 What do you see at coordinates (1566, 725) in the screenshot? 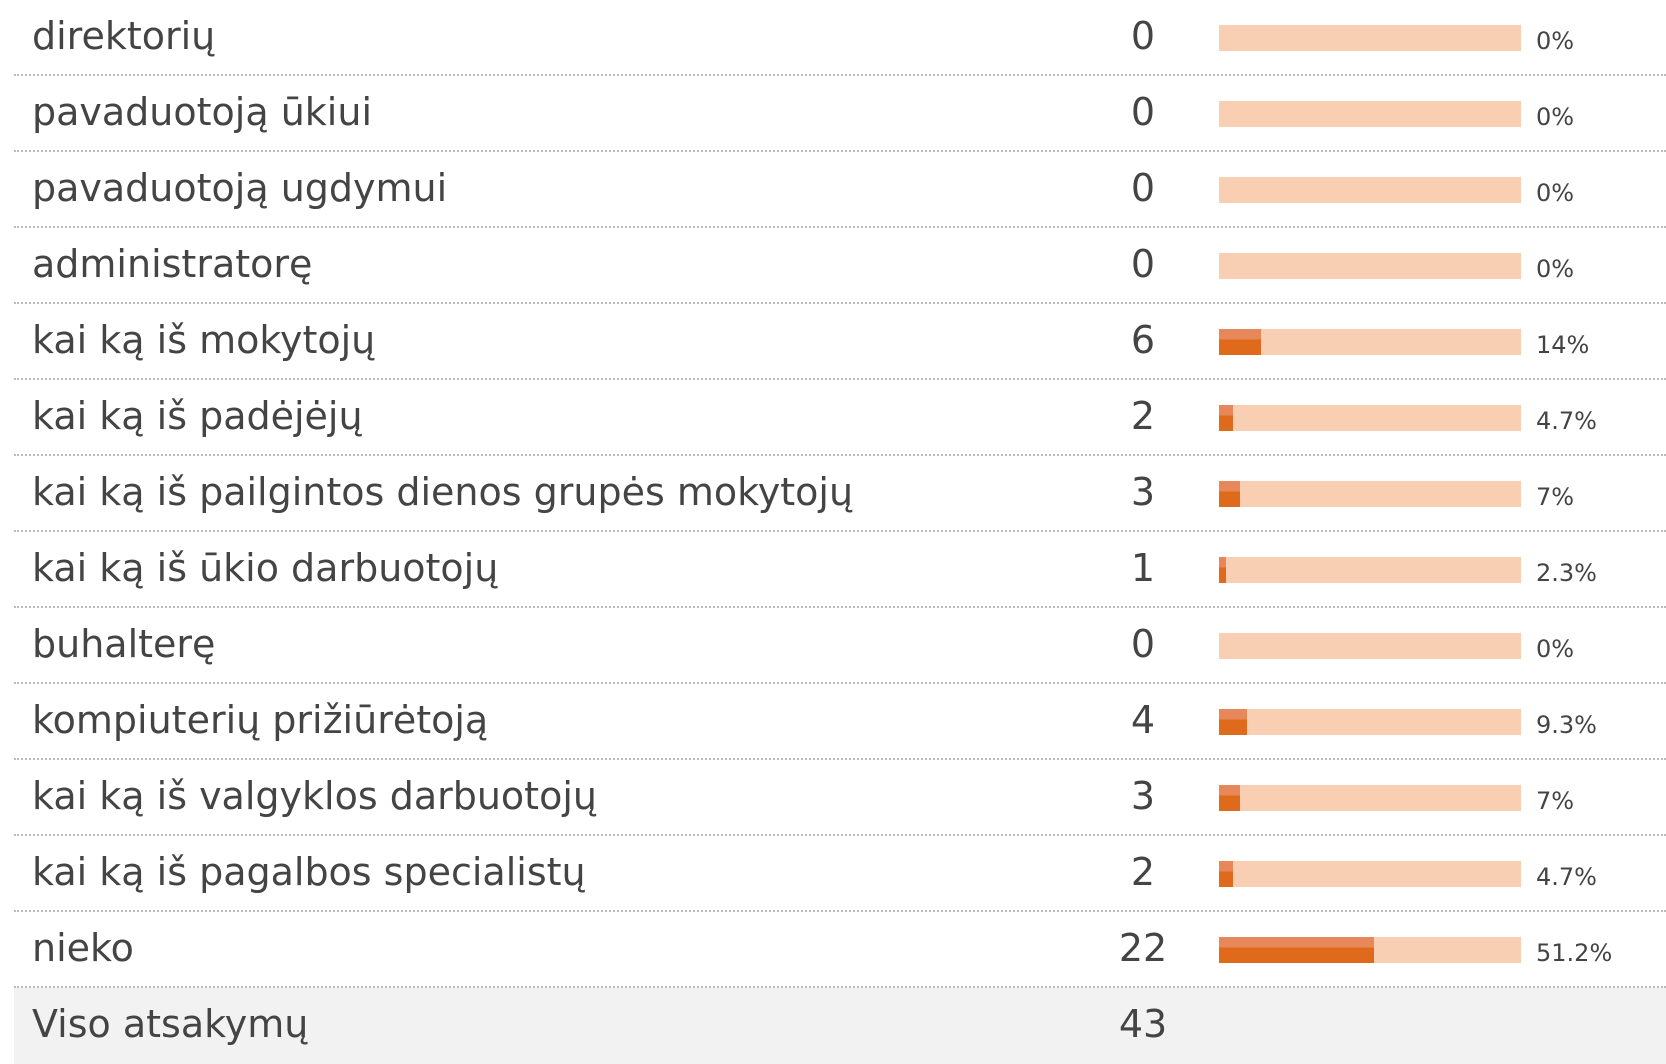
I see `percent-label: 9.3%` at bounding box center [1566, 725].